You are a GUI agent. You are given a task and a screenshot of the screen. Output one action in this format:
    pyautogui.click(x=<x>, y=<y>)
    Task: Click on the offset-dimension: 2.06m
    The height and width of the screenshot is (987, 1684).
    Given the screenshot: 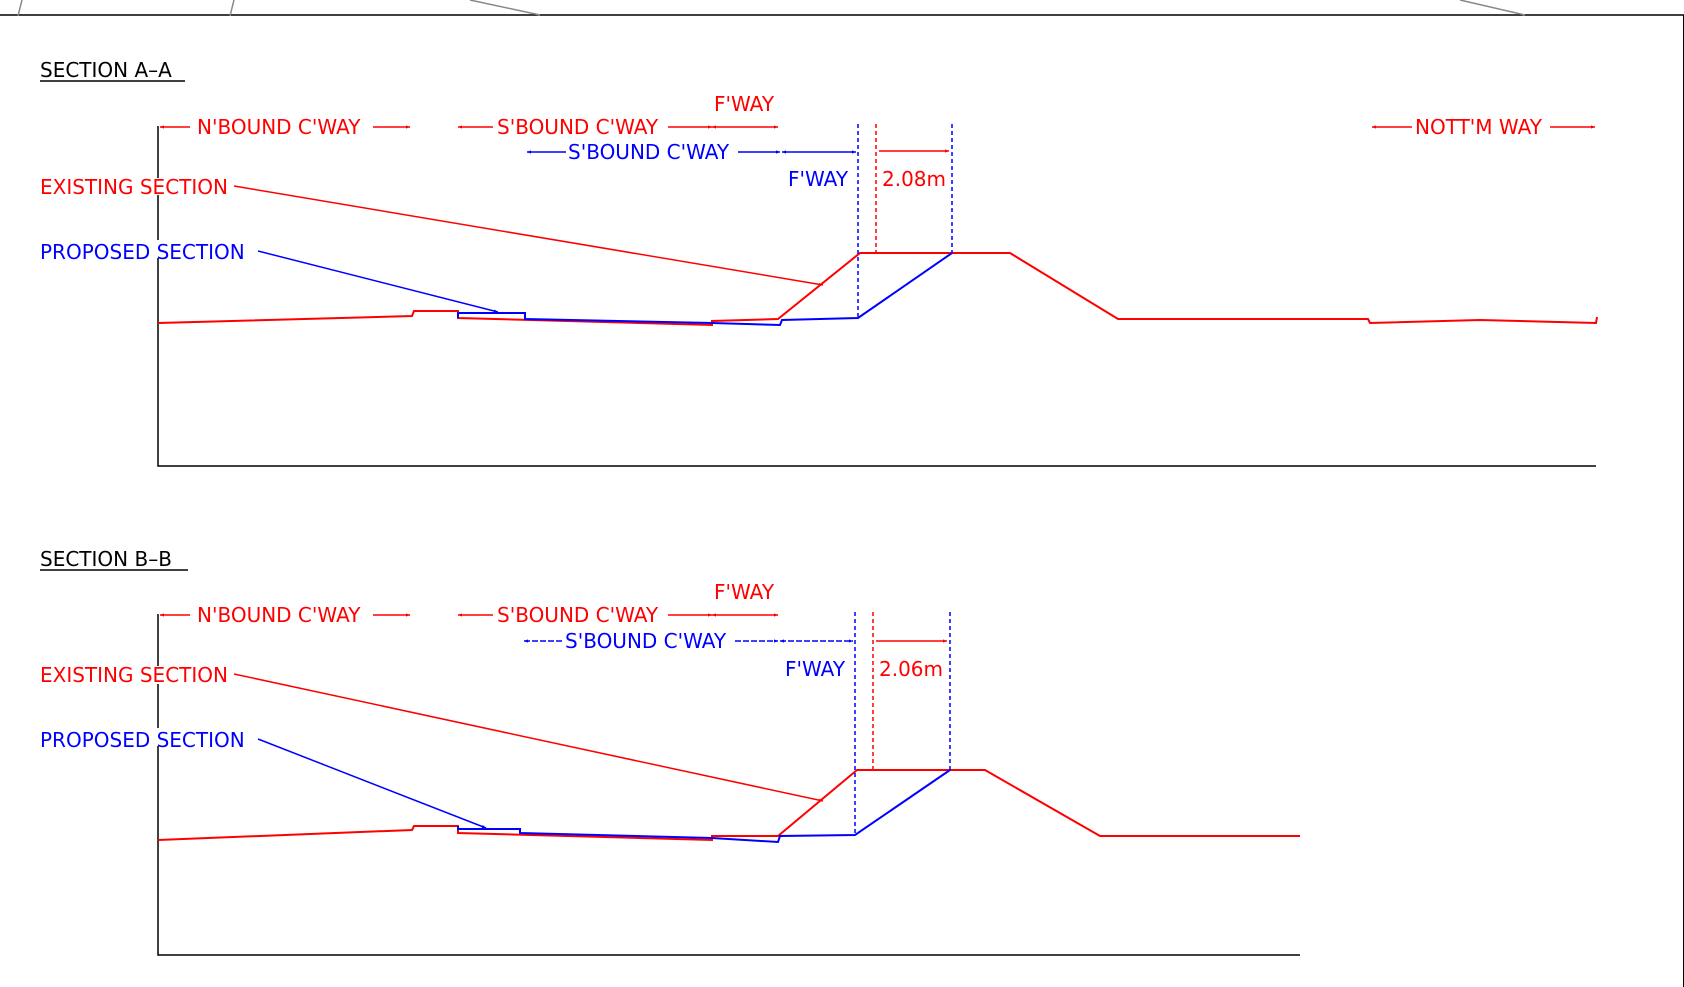 What is the action you would take?
    pyautogui.click(x=911, y=669)
    